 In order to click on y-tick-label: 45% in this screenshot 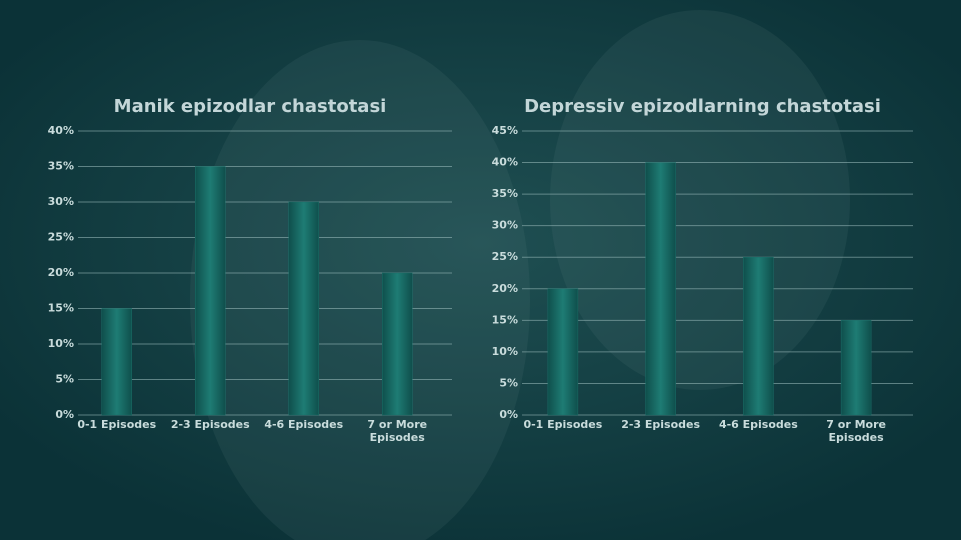, I will do `click(505, 130)`.